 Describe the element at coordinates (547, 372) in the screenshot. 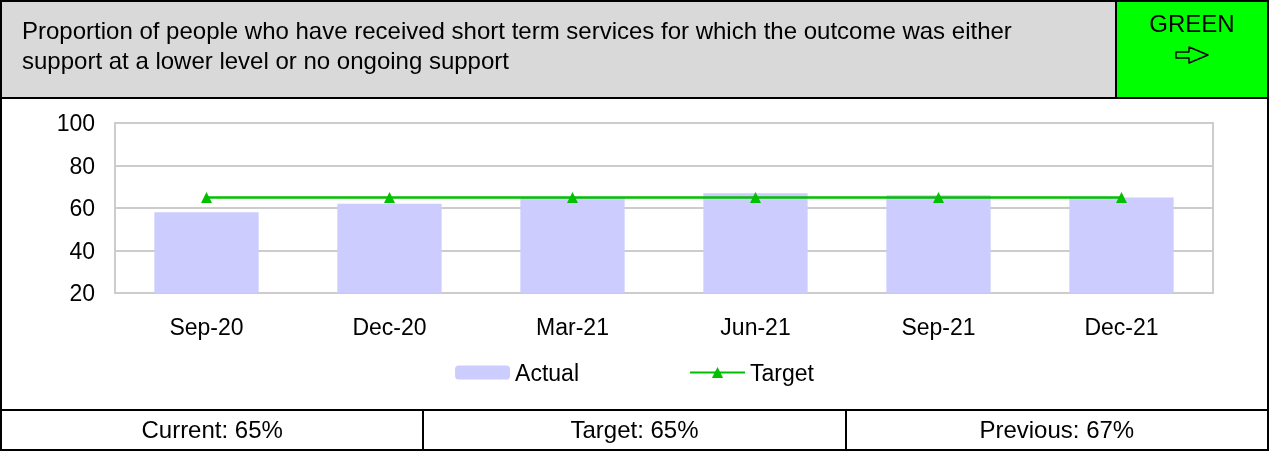

I see `legend-label: Actual` at that location.